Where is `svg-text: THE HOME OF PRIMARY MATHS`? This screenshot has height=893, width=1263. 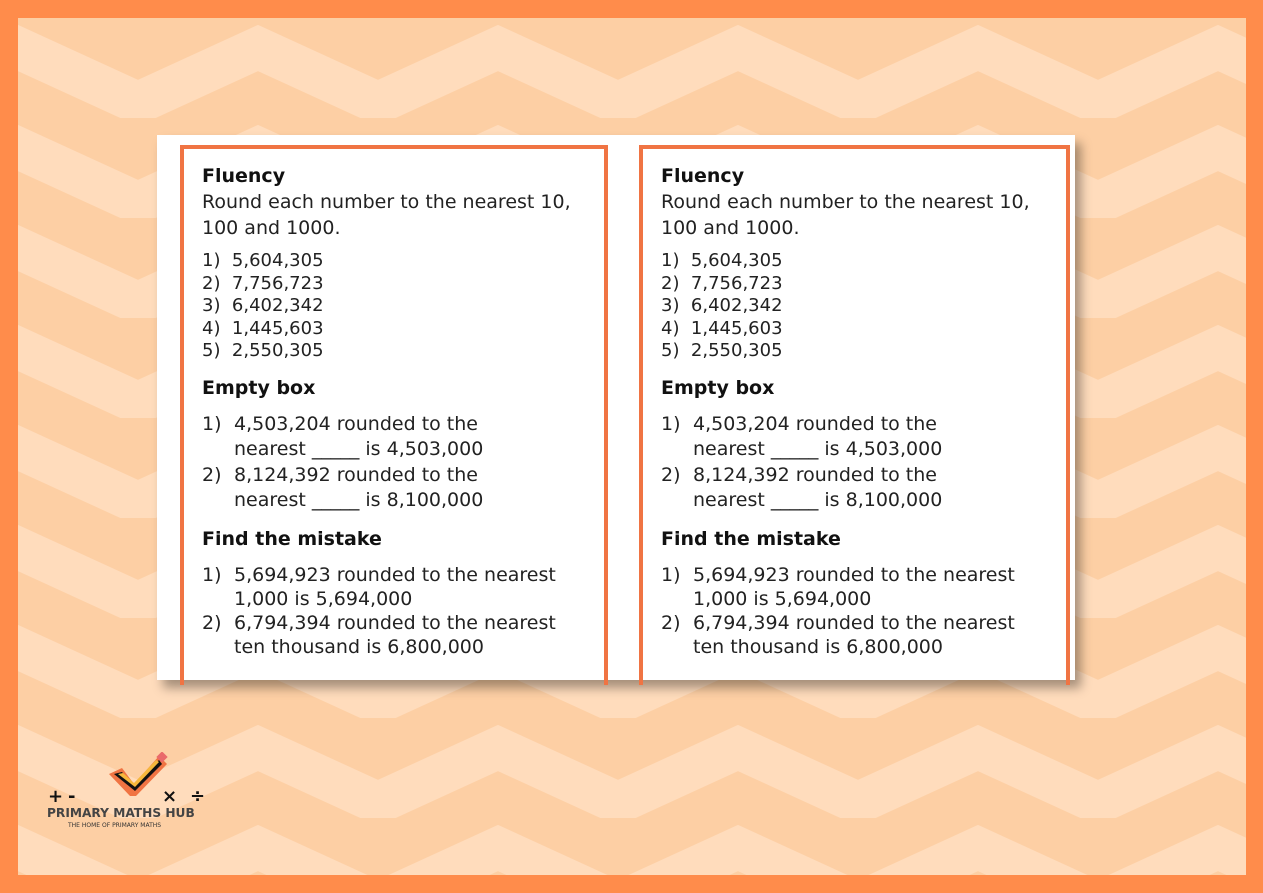
svg-text: THE HOME OF PRIMARY MATHS is located at coordinates (114, 825).